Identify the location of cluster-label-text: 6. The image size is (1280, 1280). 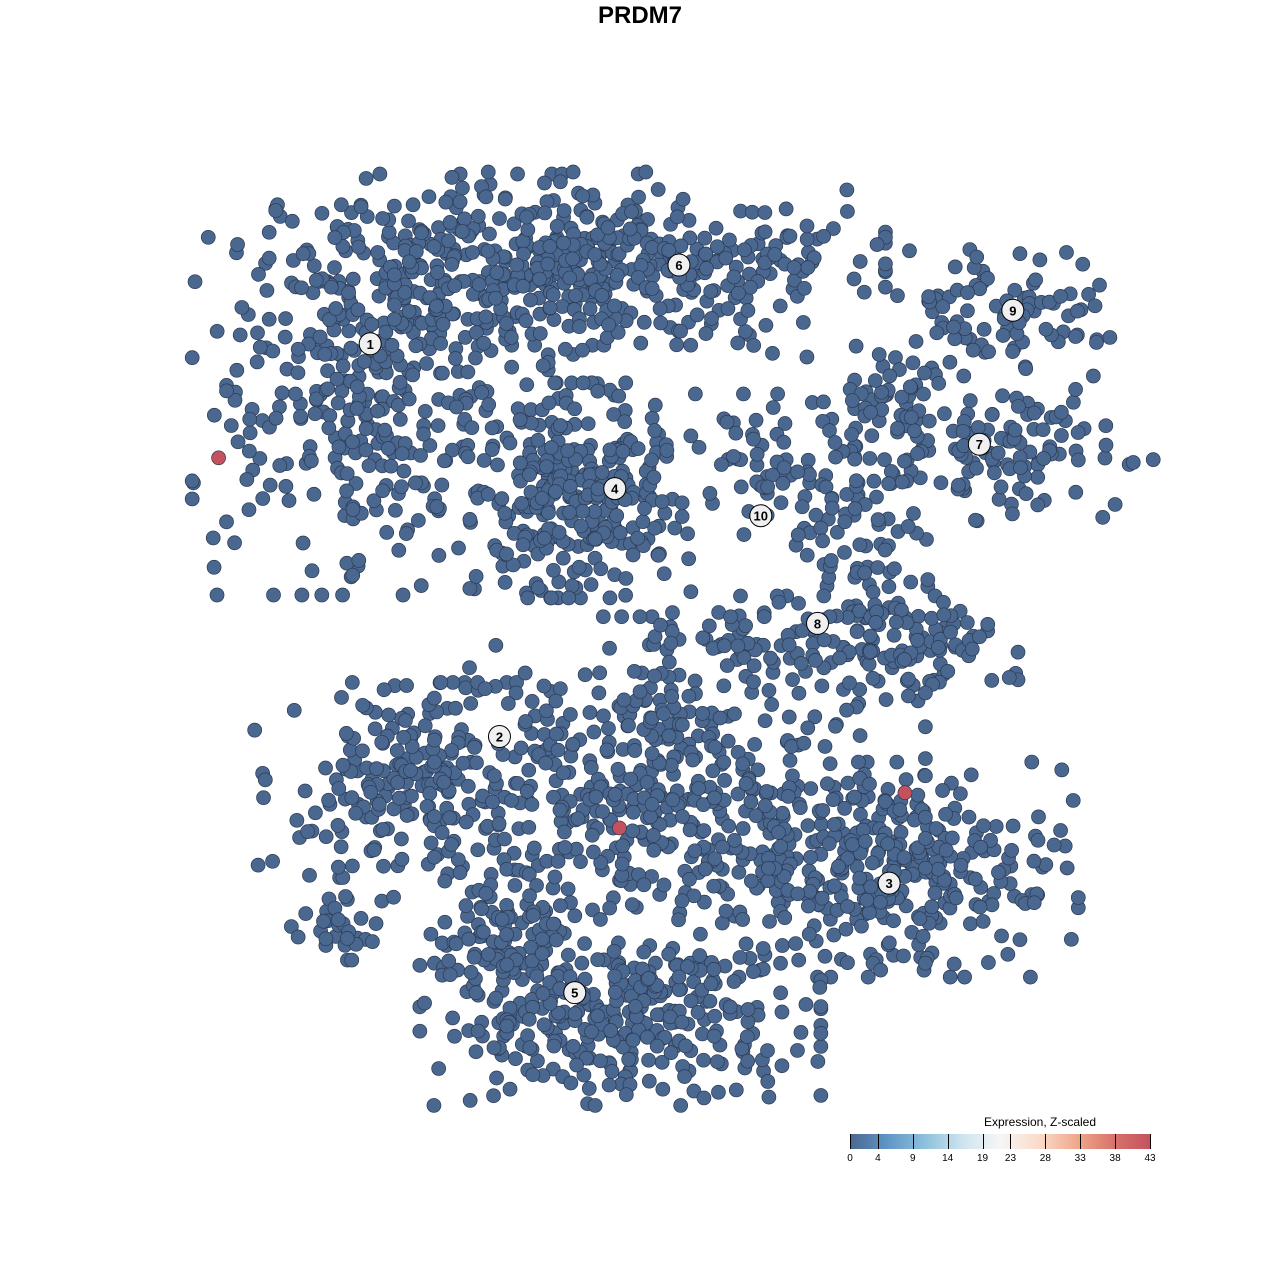
(678, 265).